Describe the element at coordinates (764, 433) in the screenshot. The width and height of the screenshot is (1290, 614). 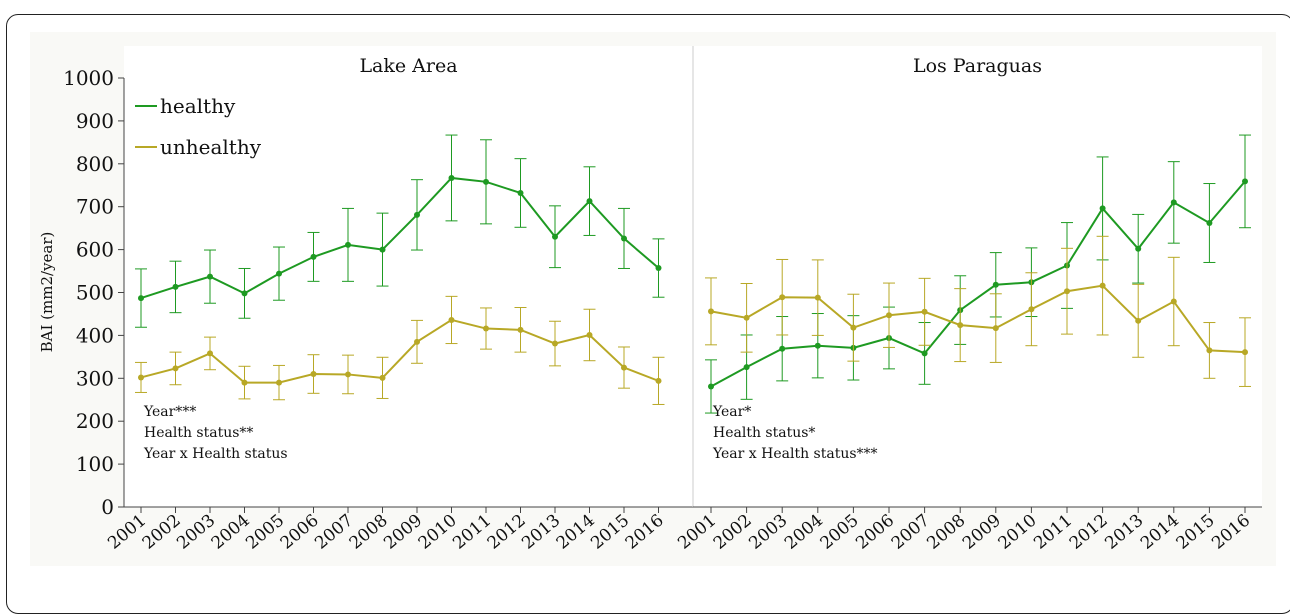
I see `stat-annotation: Health status*` at that location.